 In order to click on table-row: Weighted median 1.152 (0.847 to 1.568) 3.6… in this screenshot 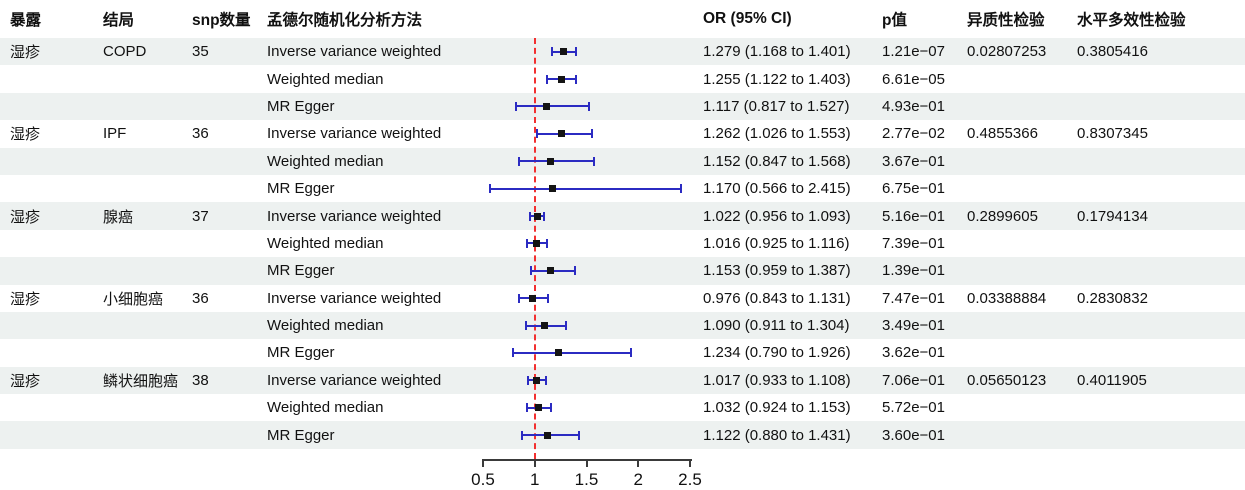, I will do `click(622, 161)`.